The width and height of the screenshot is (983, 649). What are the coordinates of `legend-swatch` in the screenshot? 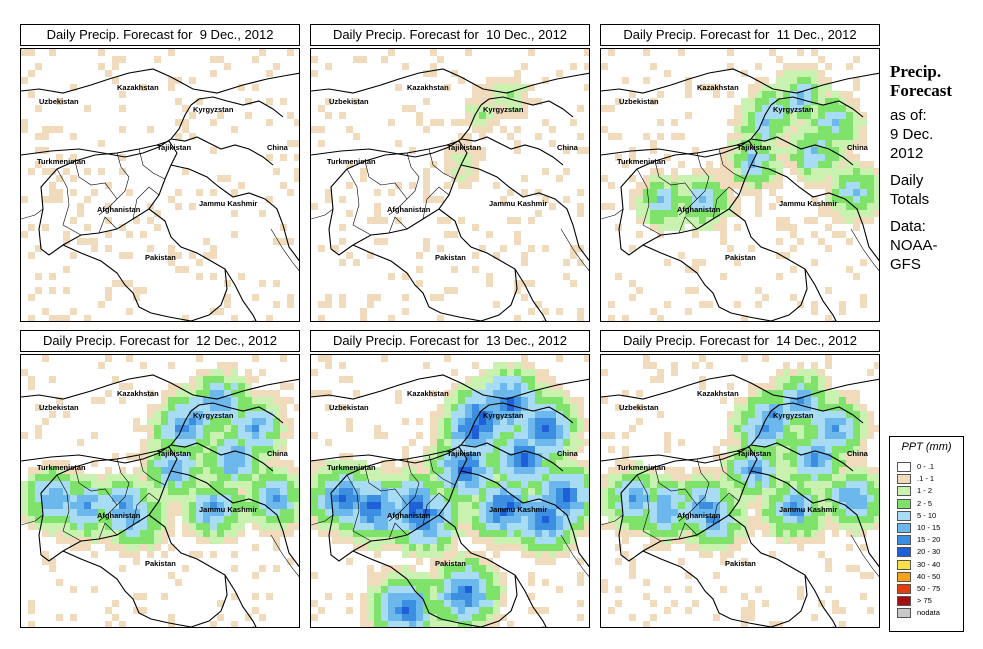 It's located at (904, 528).